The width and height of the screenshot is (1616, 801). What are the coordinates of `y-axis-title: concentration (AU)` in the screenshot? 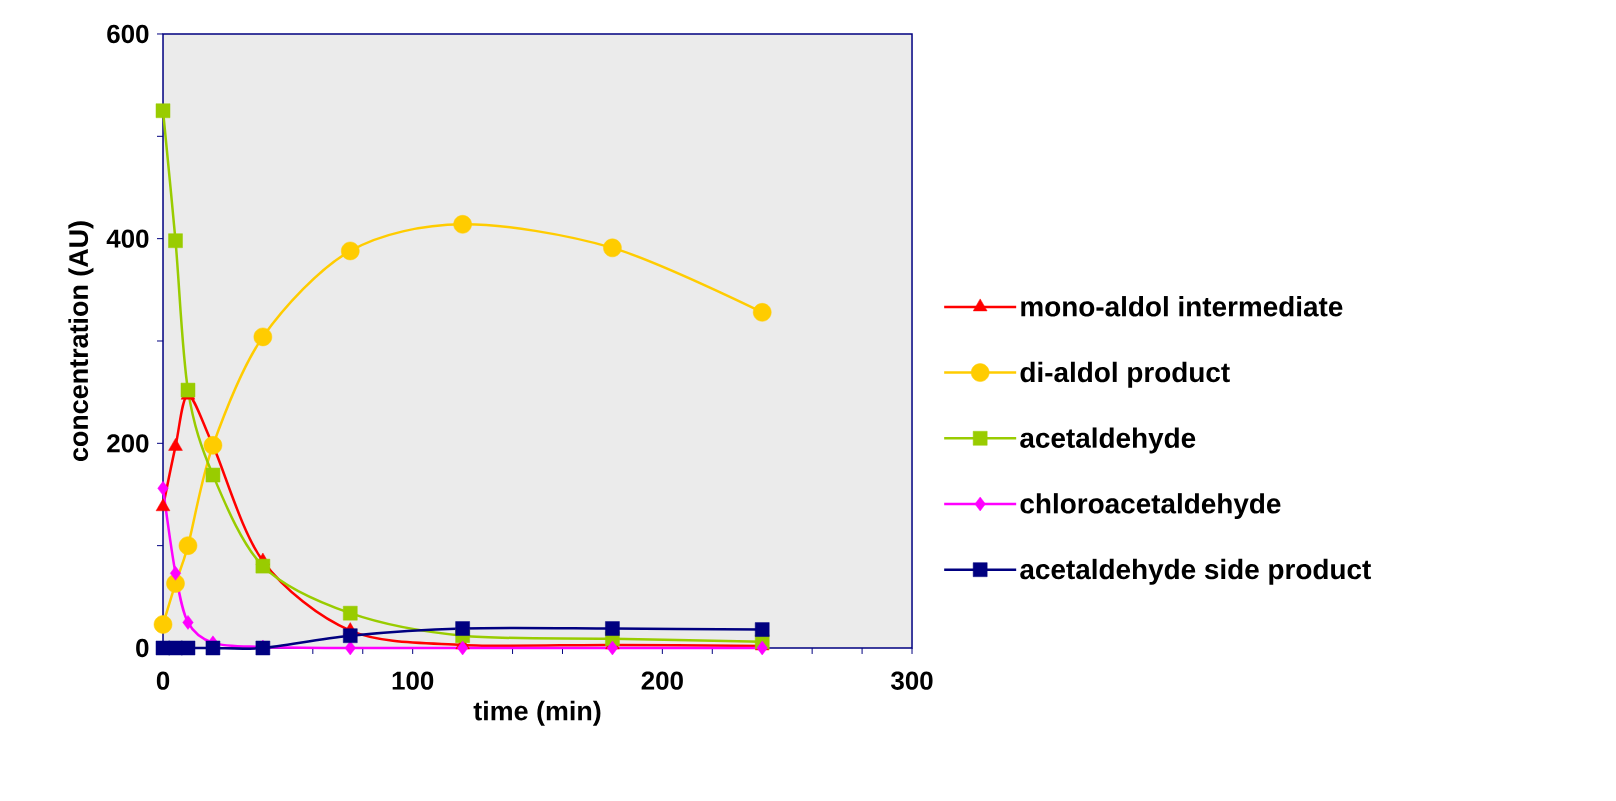 It's located at (81, 341).